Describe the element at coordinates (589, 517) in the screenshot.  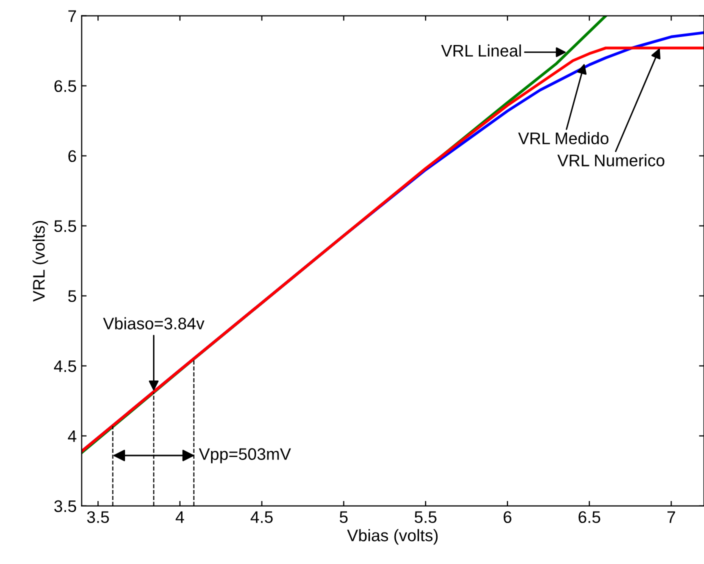
I see `x-tick-label: 6.5` at that location.